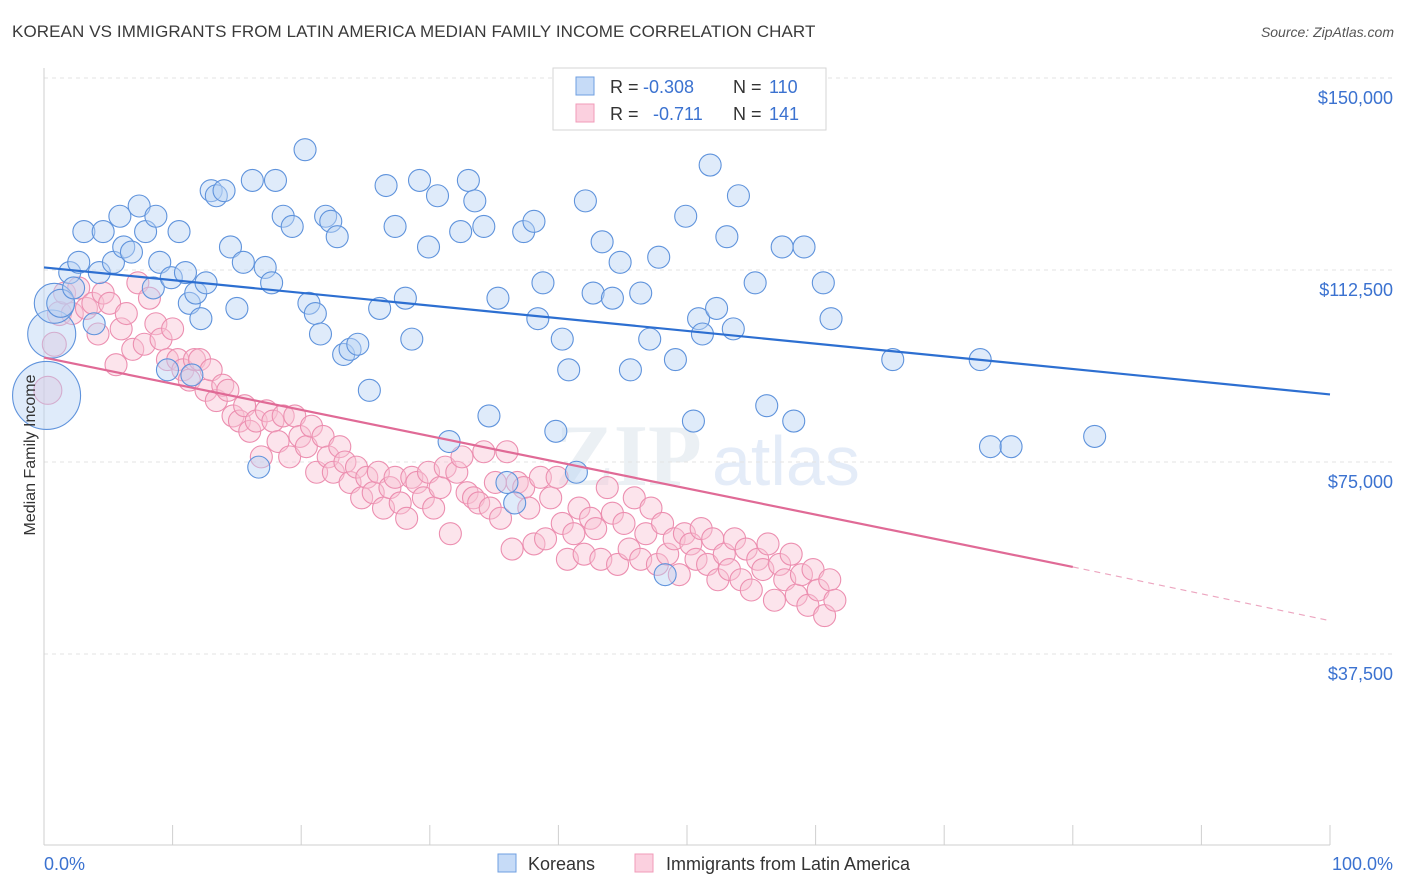  I want to click on legend-label-koreans: Koreans, so click(561, 864).